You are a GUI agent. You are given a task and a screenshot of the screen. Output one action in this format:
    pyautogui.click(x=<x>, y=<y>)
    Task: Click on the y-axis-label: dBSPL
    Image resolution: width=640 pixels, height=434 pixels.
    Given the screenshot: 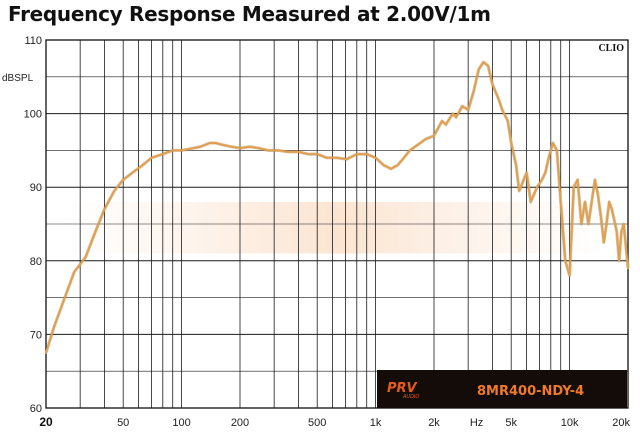 What is the action you would take?
    pyautogui.click(x=18, y=78)
    